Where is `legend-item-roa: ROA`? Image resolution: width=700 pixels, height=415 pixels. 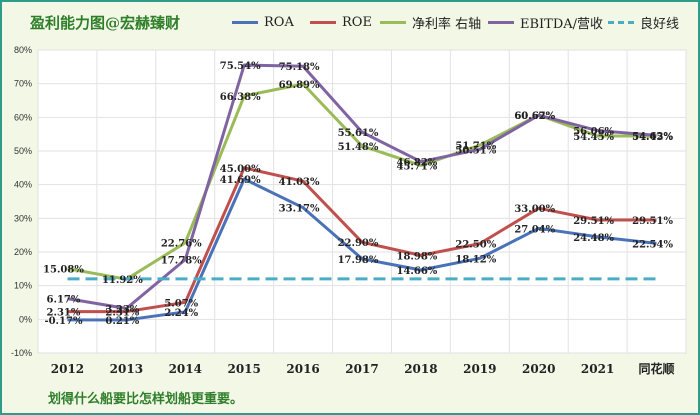
legend-item-roa: ROA is located at coordinates (263, 22).